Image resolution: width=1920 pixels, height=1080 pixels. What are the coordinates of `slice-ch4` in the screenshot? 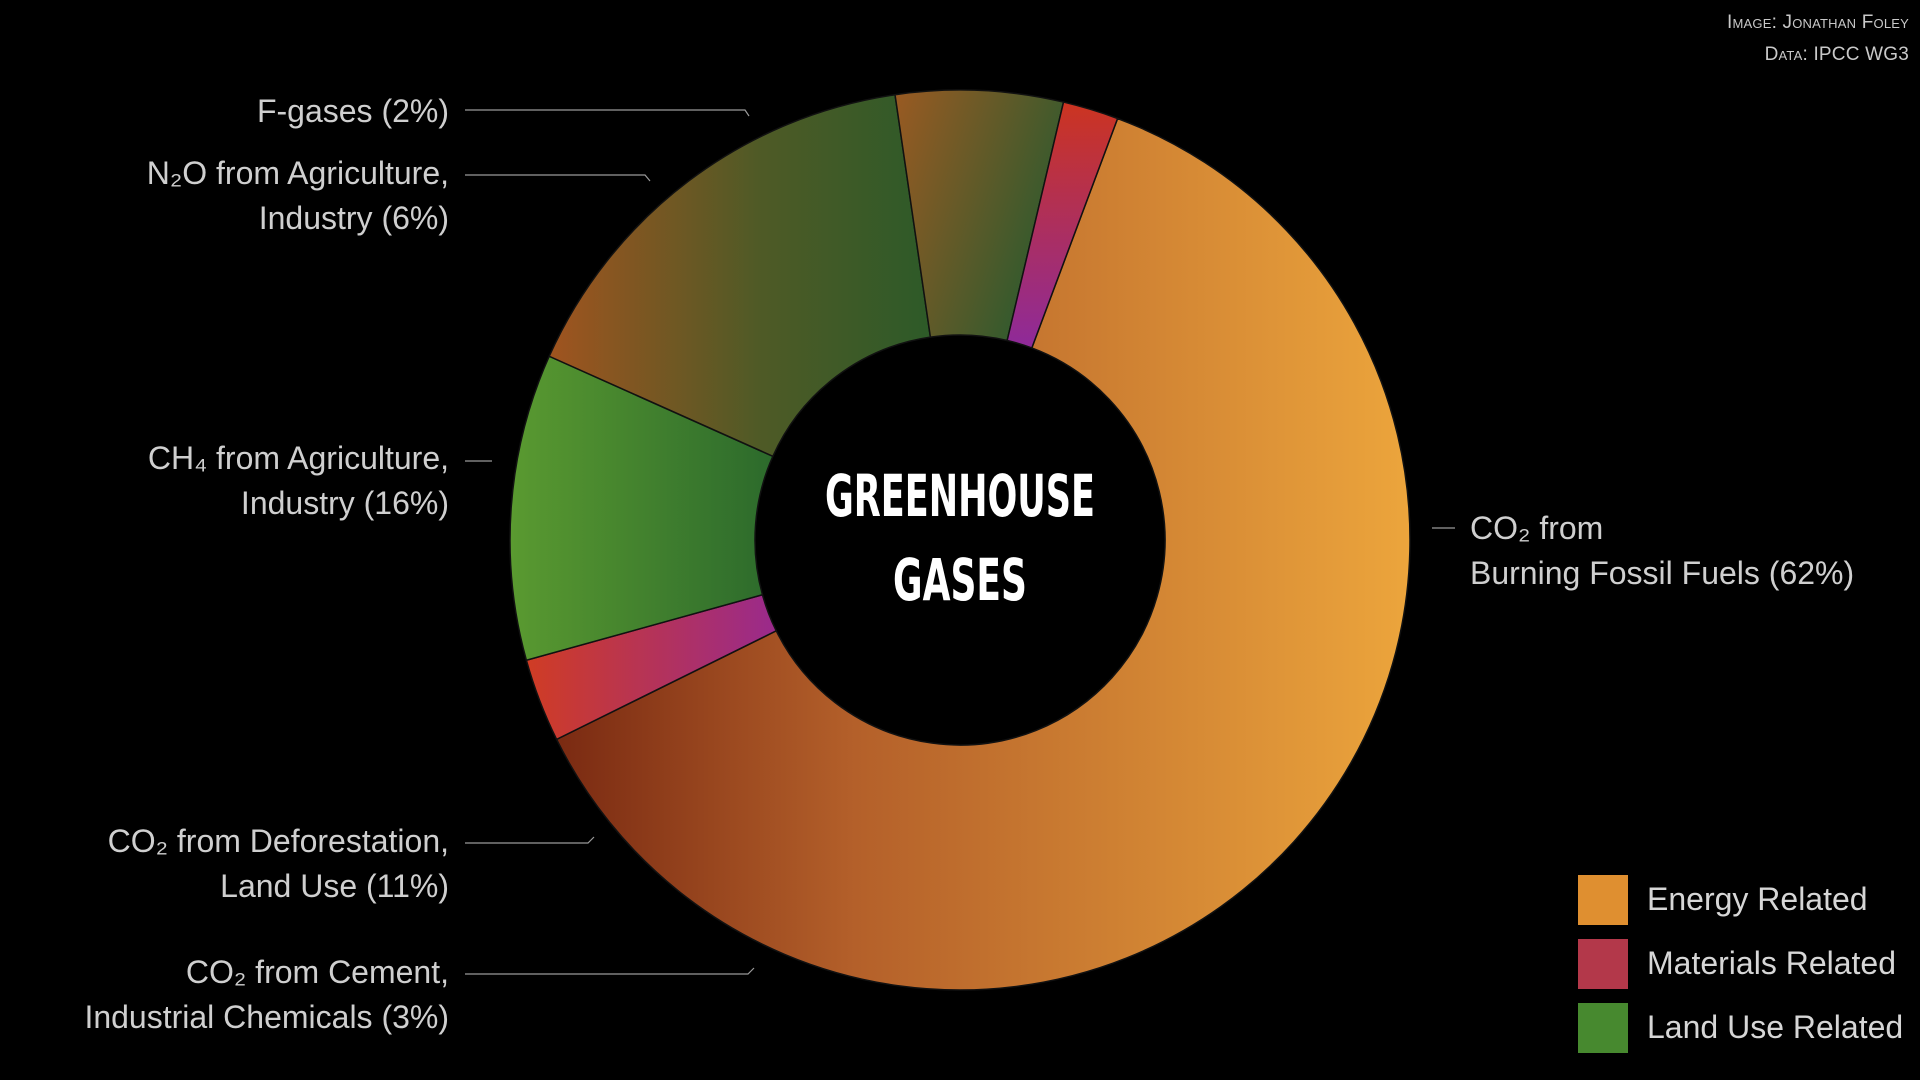 It's located at (740, 275).